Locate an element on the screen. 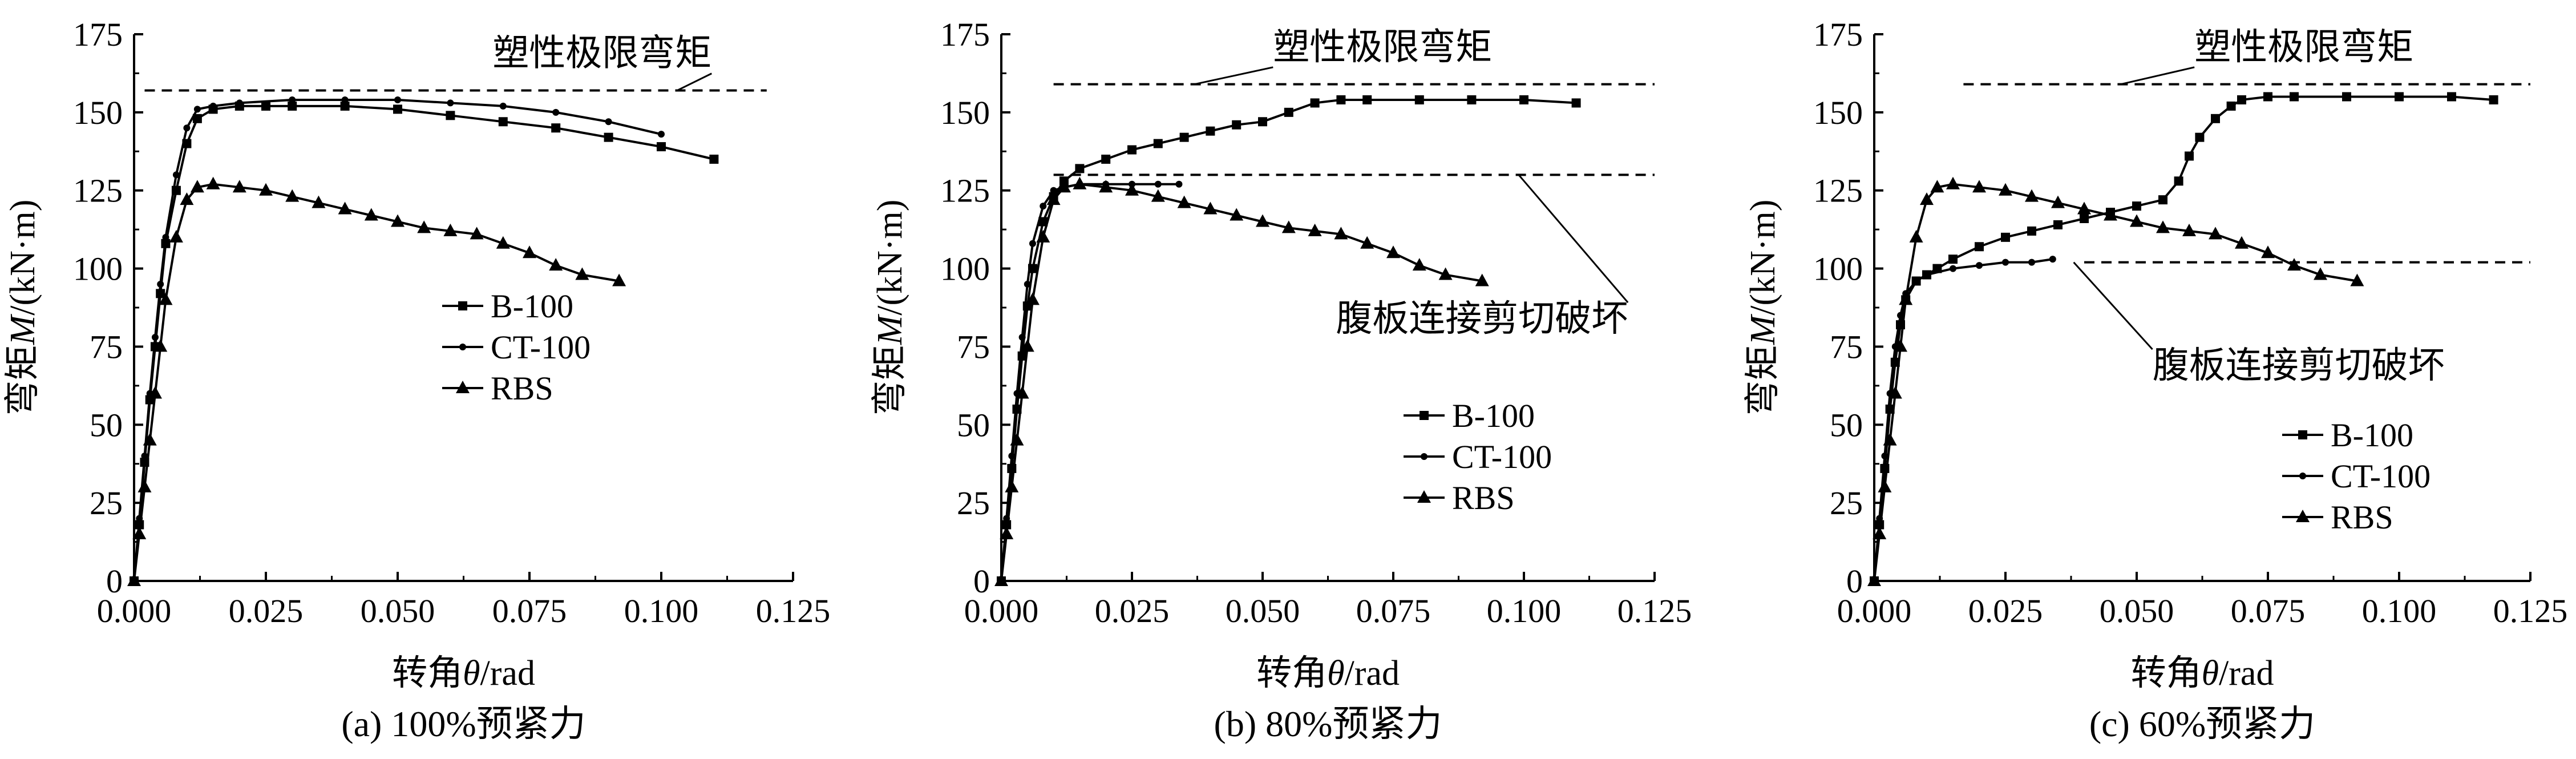 Image resolution: width=2576 pixels, height=759 pixels. x-tick-label: 0.050 is located at coordinates (2137, 611).